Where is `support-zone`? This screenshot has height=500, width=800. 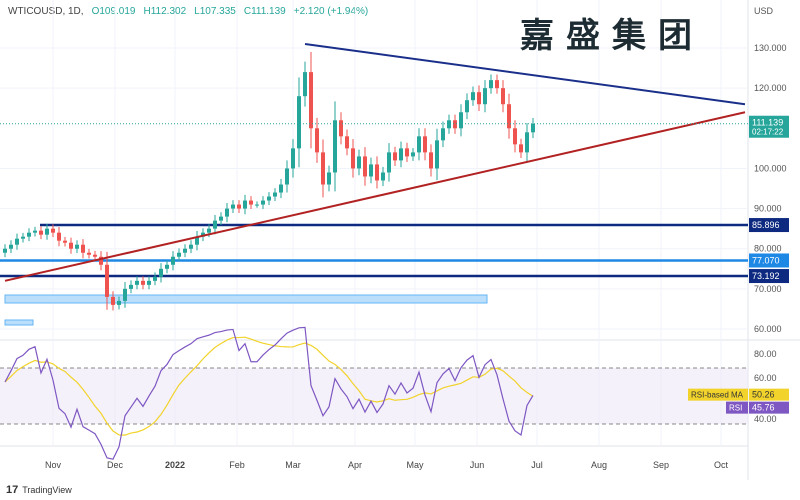
support-zone is located at coordinates (246, 299).